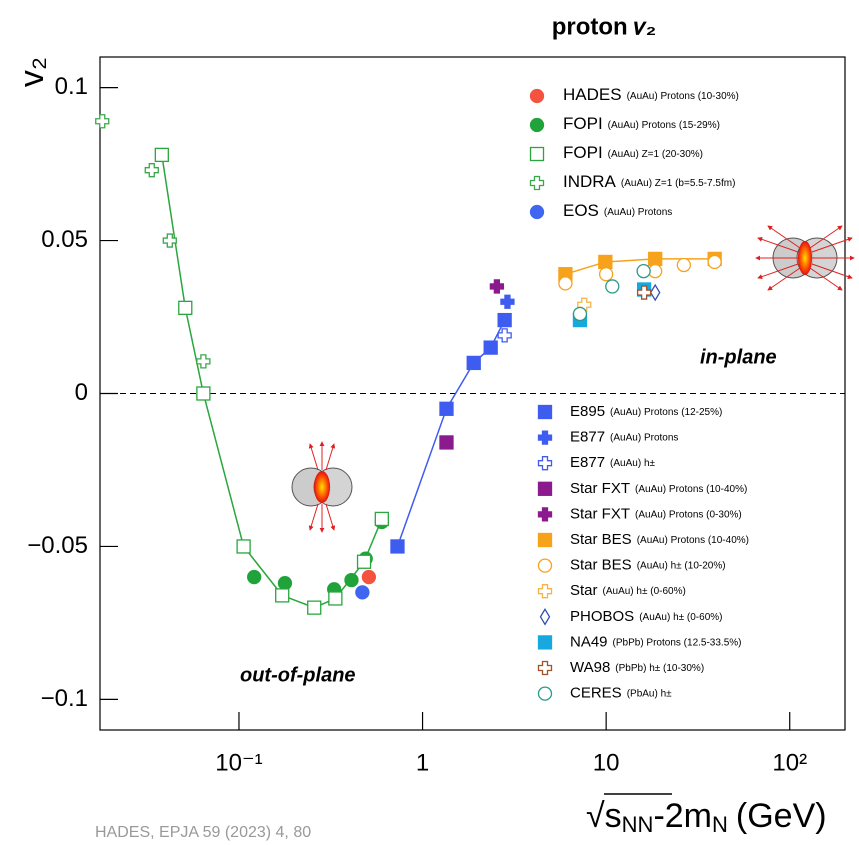  What do you see at coordinates (64, 239) in the screenshot?
I see `y-tick-label: 0.05` at bounding box center [64, 239].